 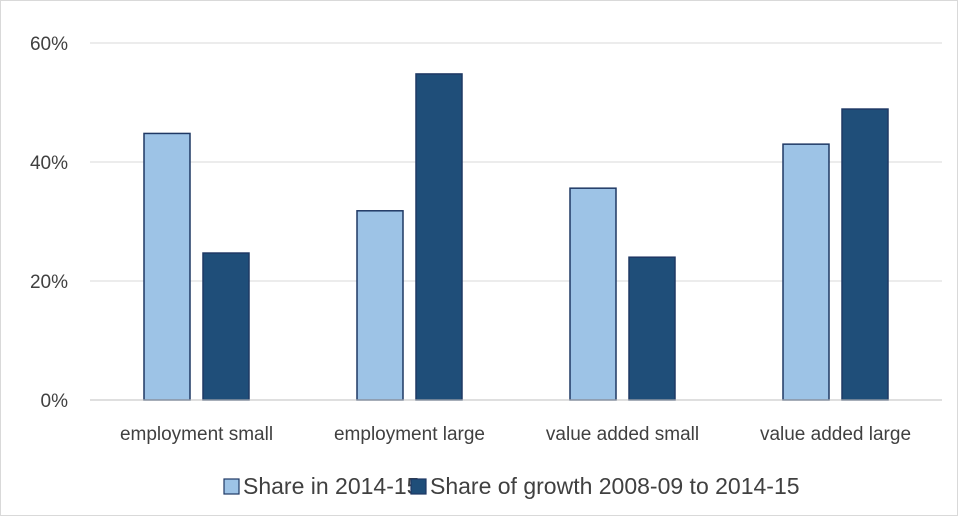 I want to click on x-tick-label: employment large, so click(x=409, y=434).